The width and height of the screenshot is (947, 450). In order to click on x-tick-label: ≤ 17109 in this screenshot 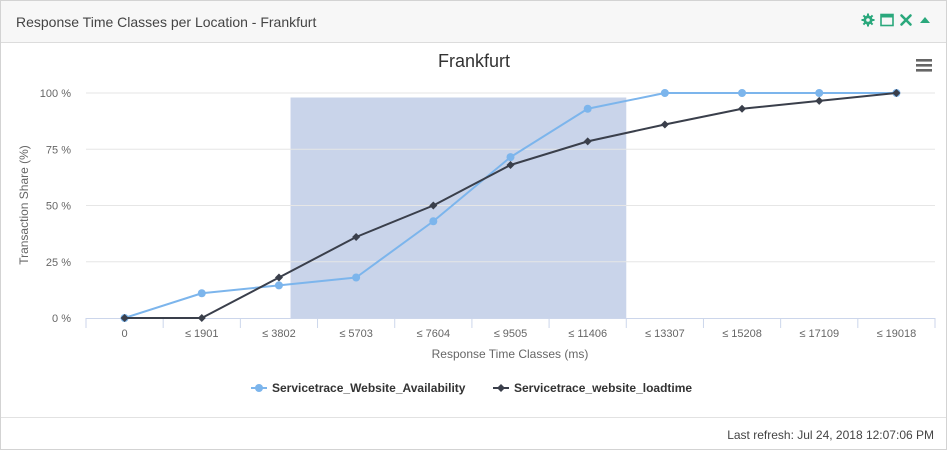, I will do `click(819, 334)`.